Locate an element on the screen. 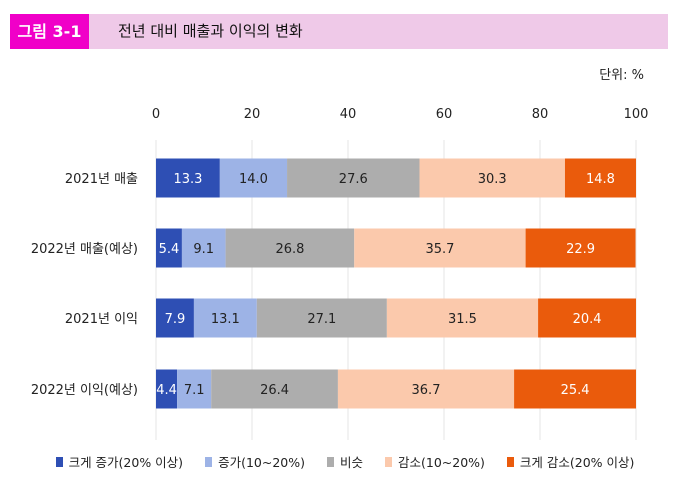  x-tick-label: 0 is located at coordinates (156, 114).